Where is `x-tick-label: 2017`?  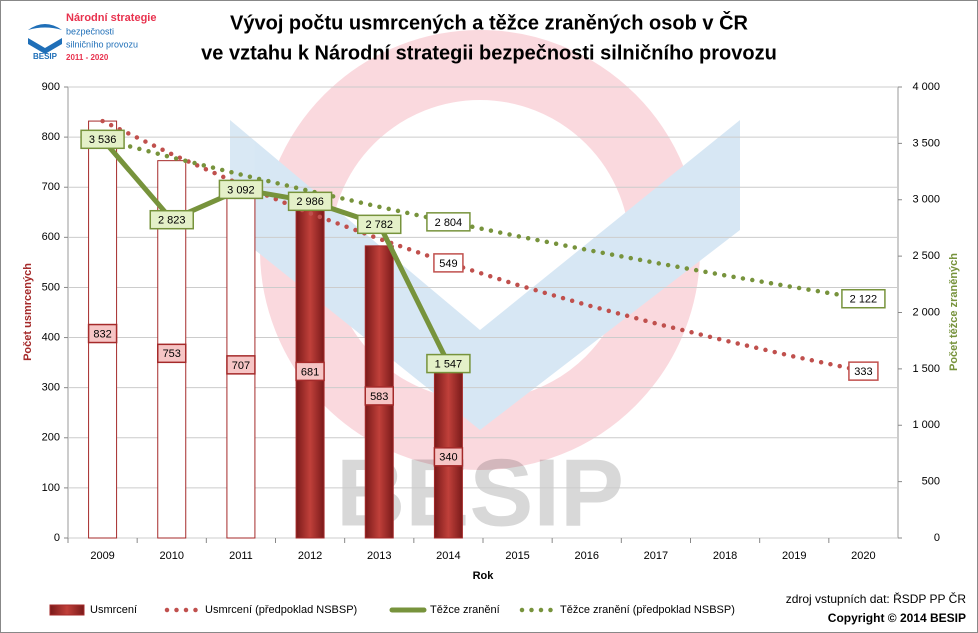
x-tick-label: 2017 is located at coordinates (656, 556).